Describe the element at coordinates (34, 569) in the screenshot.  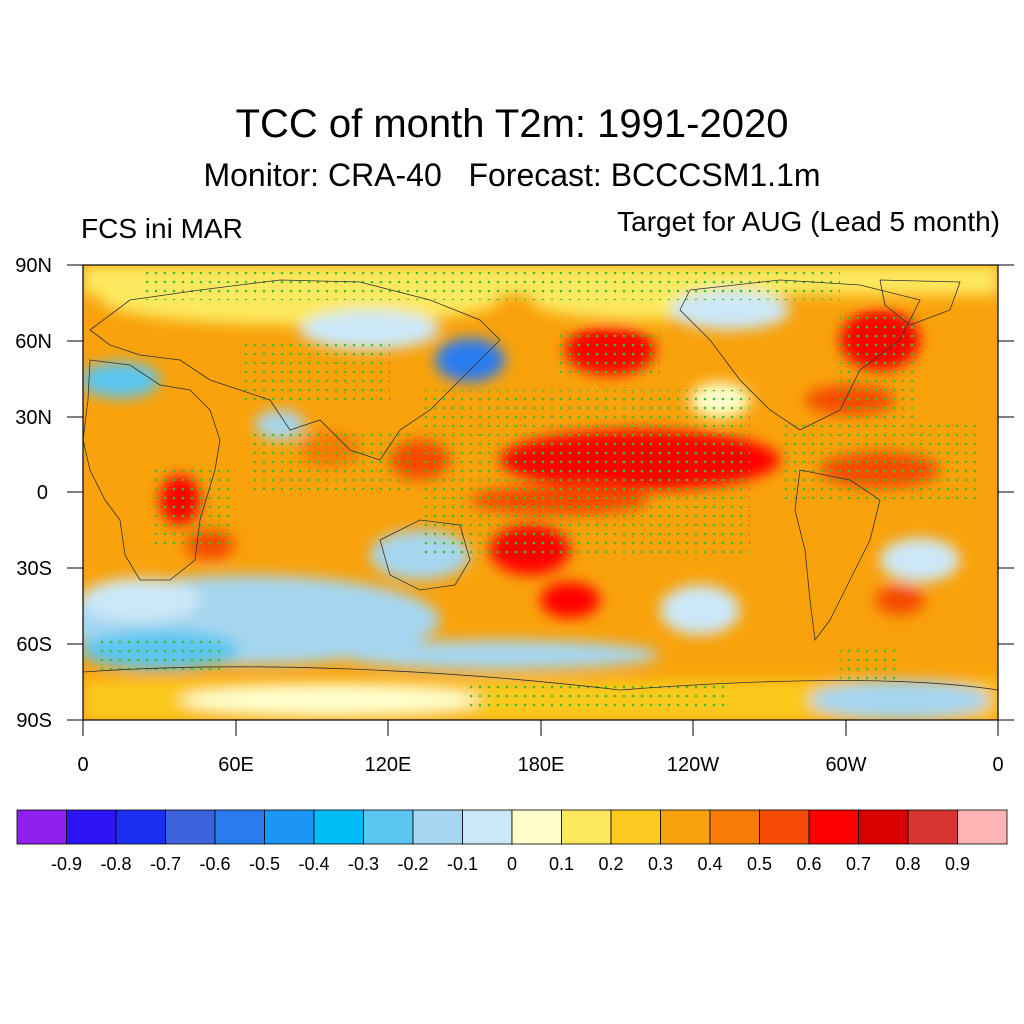
I see `y-label-30s: 30S` at that location.